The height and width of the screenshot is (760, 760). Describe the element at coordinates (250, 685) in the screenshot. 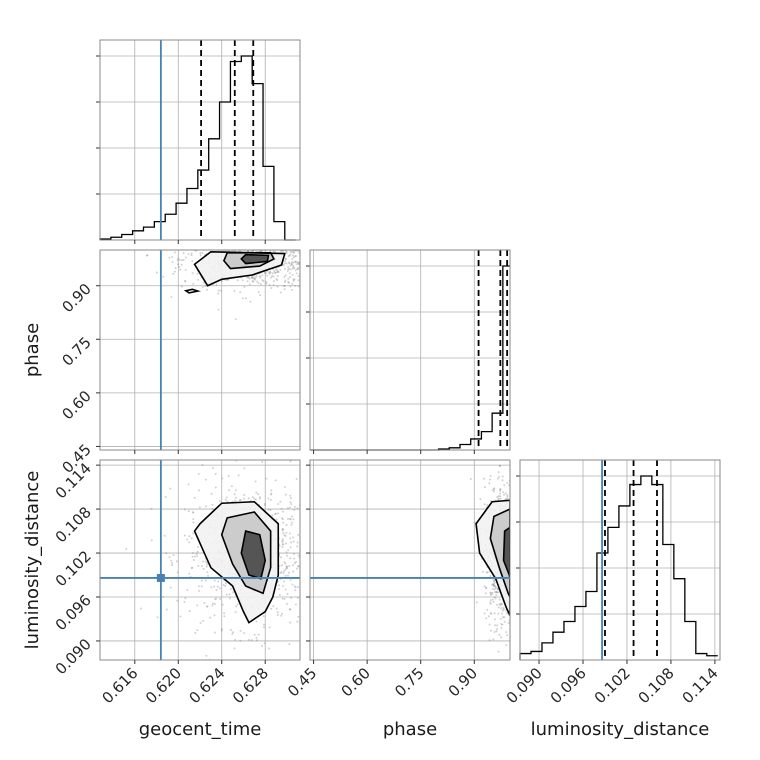

I see `x-tick-label: 0.628` at that location.